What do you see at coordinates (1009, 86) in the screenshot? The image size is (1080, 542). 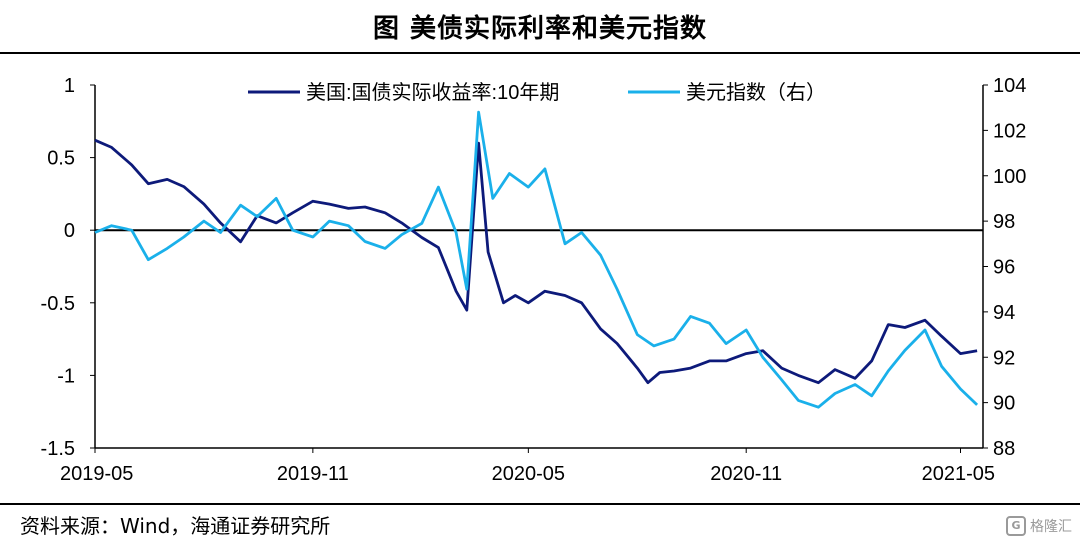 I see `right-tick-label: 104` at bounding box center [1009, 86].